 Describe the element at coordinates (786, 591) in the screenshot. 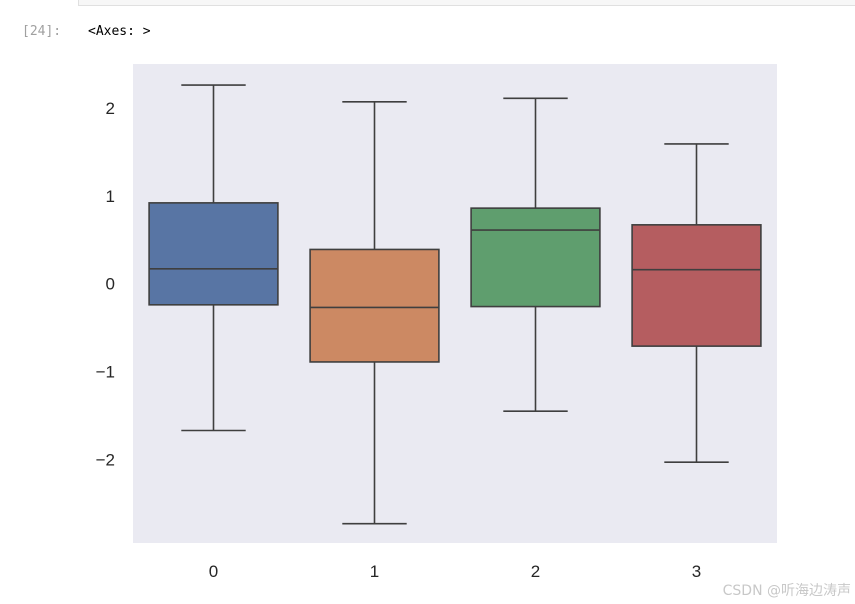

I see `watermark: CSDN @听海边涛声` at that location.